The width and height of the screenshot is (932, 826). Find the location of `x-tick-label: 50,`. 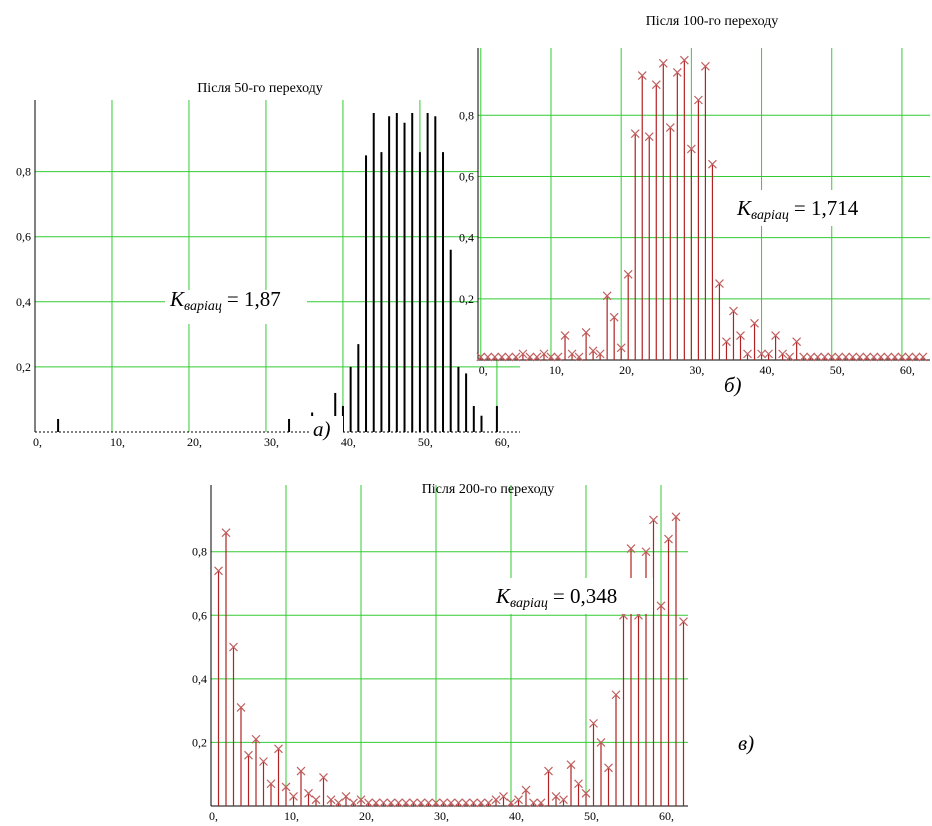

x-tick-label: 50, is located at coordinates (425, 442).